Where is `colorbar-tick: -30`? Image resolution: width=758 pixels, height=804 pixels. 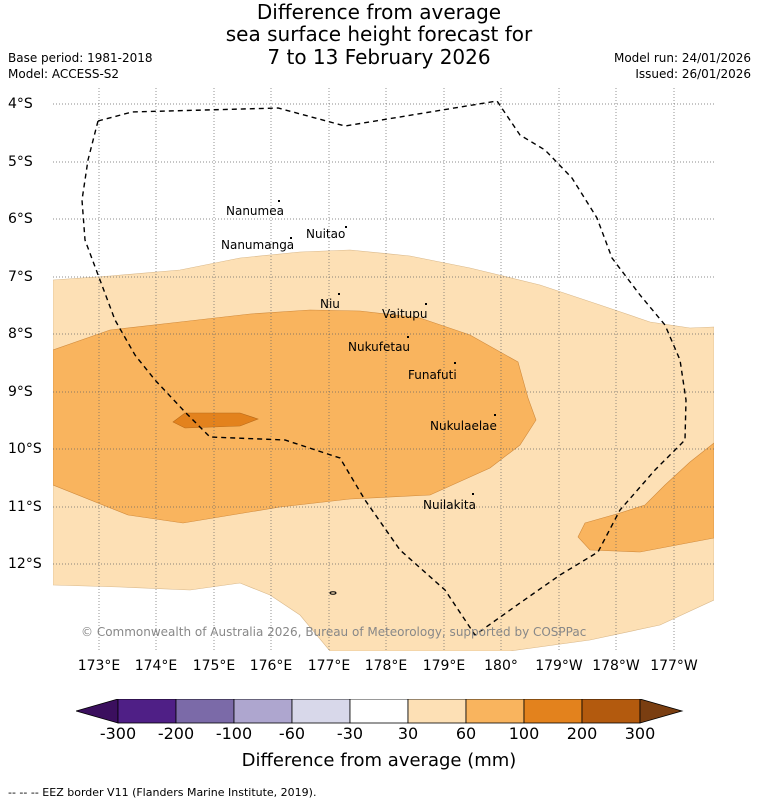 colorbar-tick: -30 is located at coordinates (350, 733).